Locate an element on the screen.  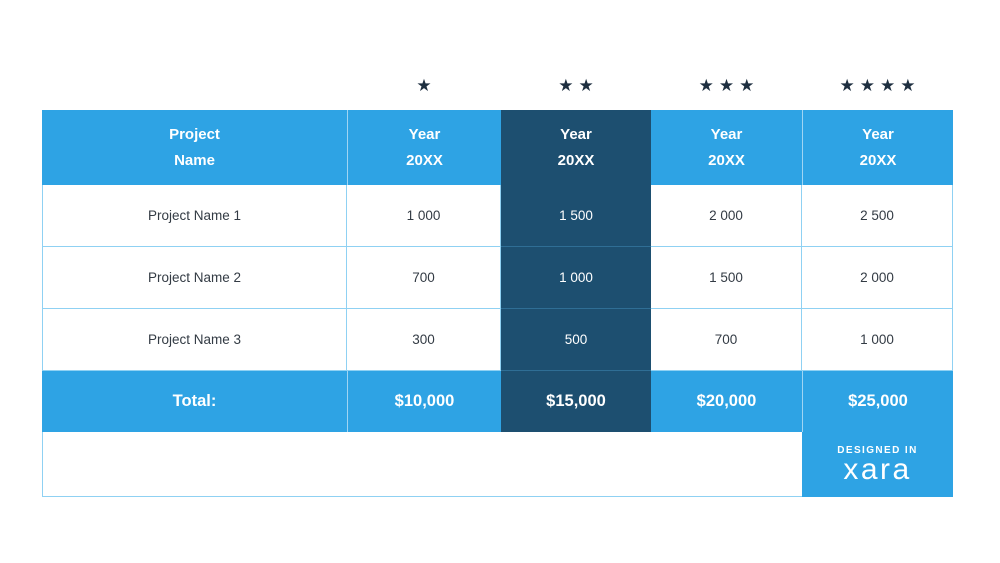
header-project-line2: Name is located at coordinates (194, 160).